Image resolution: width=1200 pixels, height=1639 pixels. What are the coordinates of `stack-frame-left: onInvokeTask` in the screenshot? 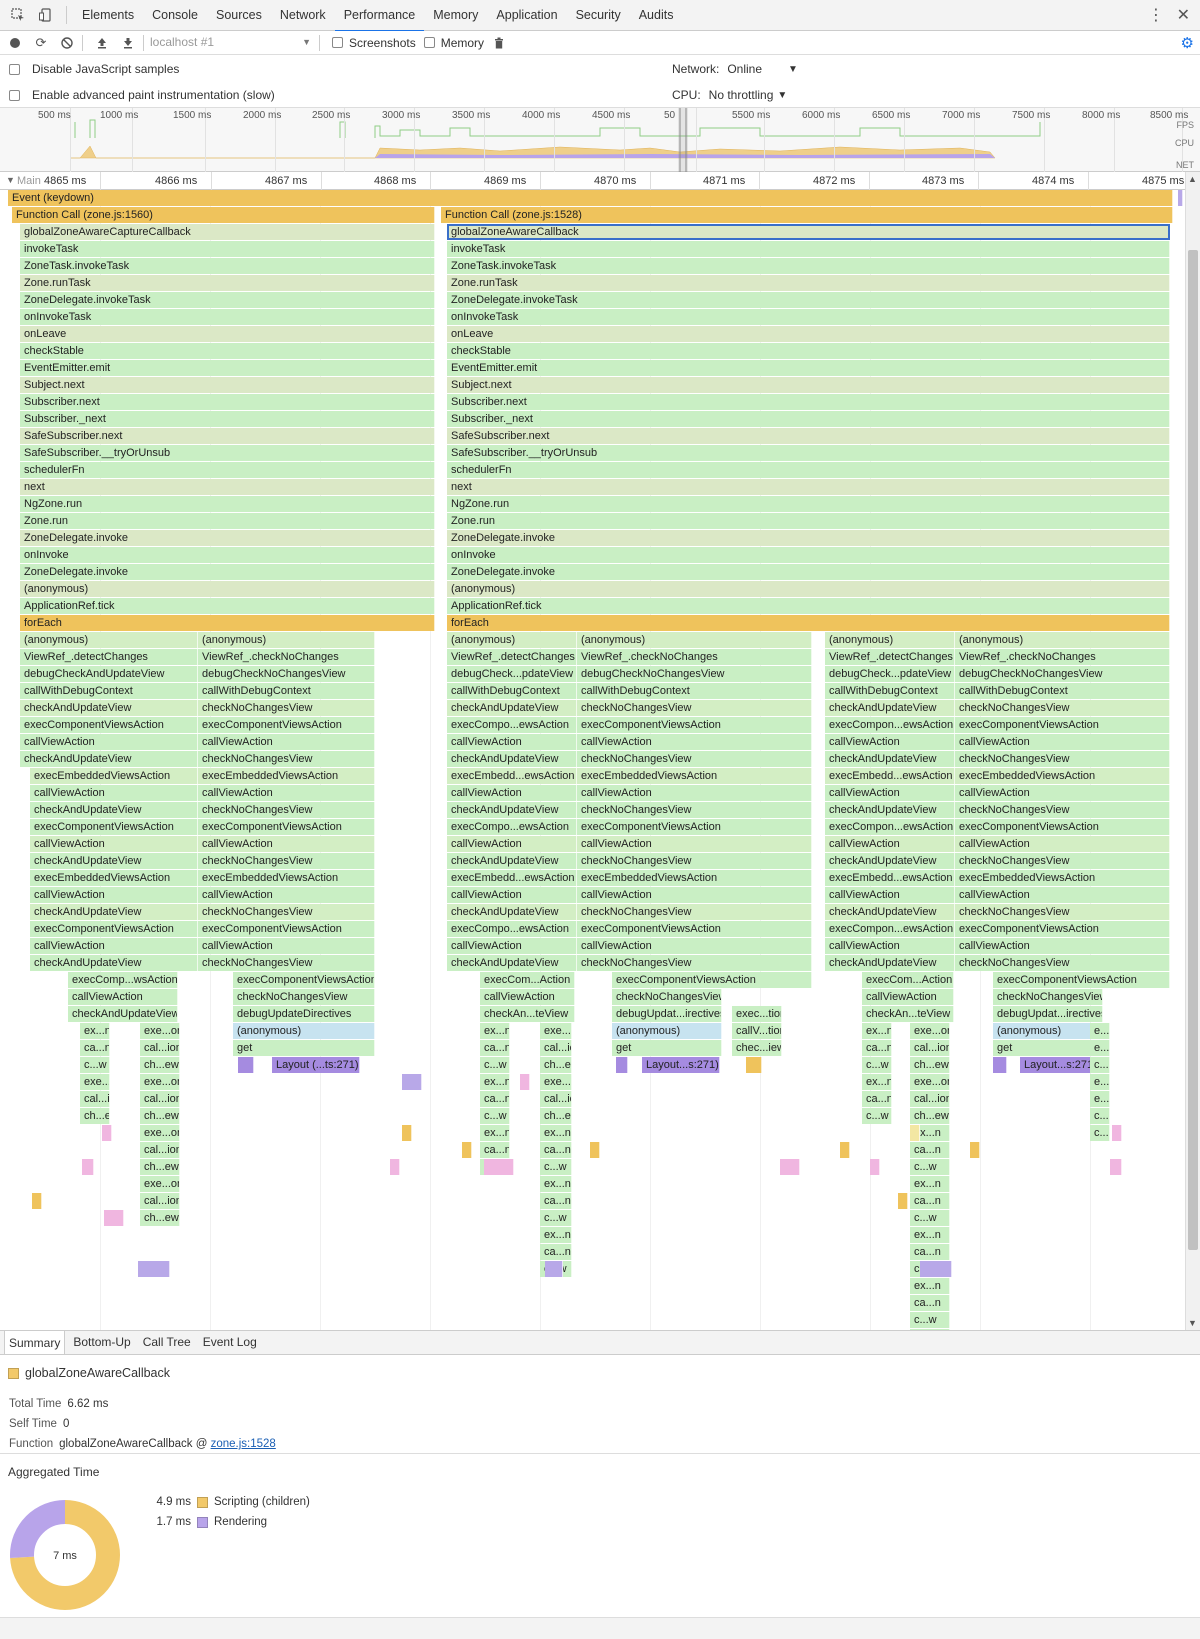 It's located at (227, 317).